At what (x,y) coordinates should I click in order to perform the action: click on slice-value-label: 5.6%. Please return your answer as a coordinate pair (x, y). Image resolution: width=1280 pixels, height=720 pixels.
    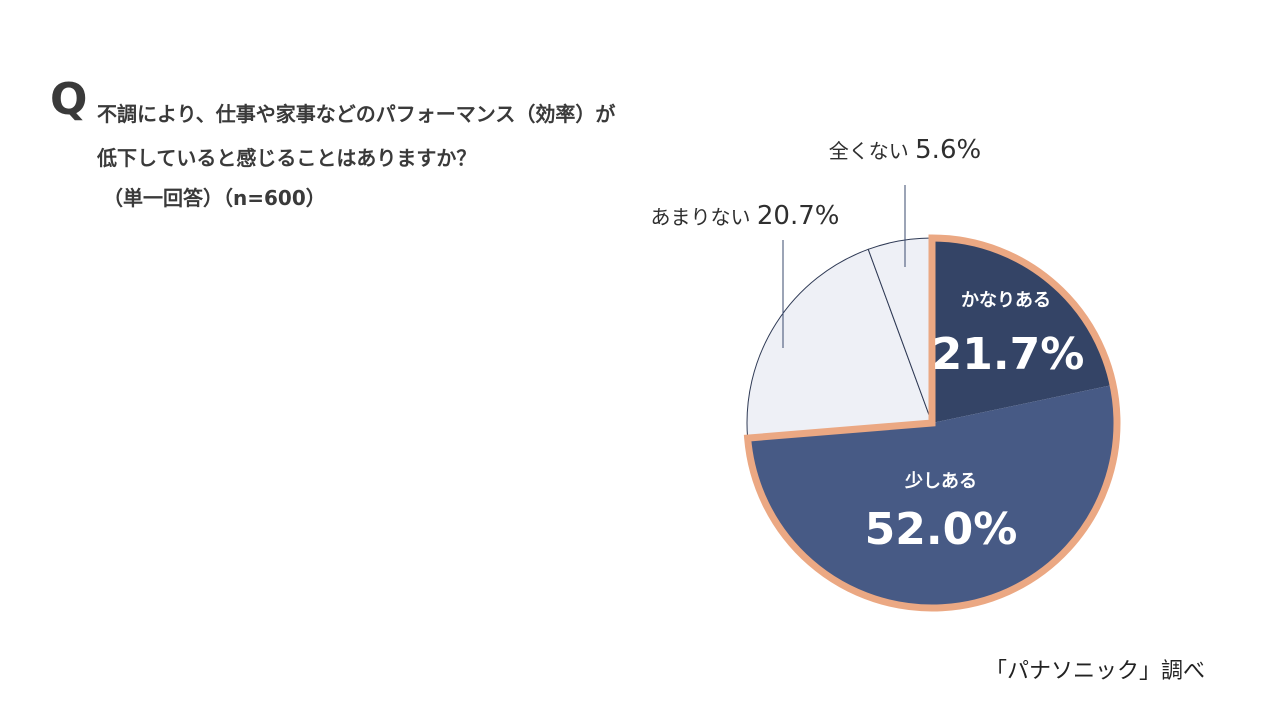
    Looking at the image, I should click on (948, 150).